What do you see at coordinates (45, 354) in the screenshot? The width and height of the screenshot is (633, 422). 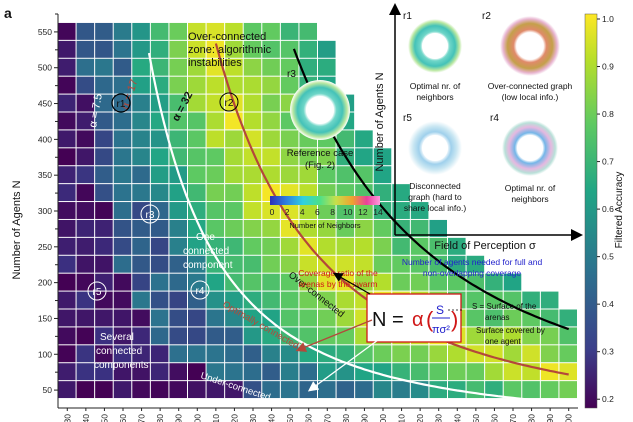 I see `y-tick-label: 100` at bounding box center [45, 354].